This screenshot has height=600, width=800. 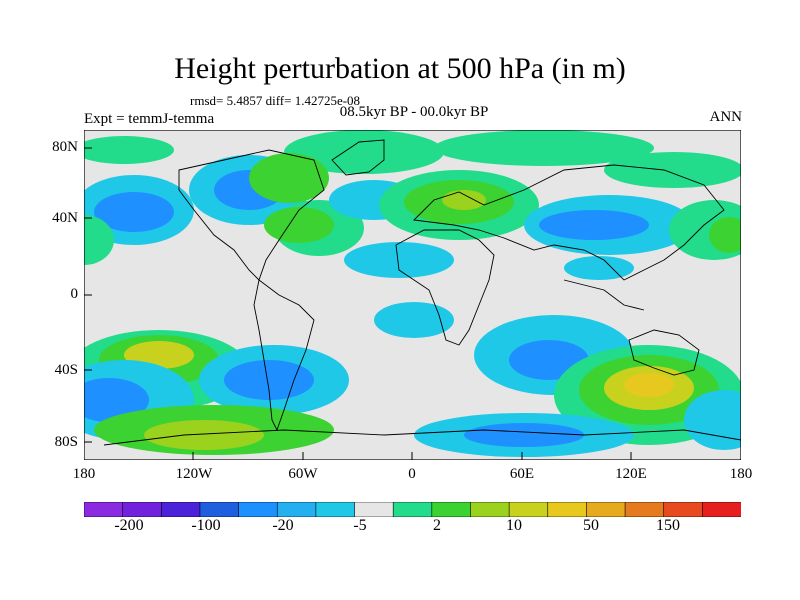 I want to click on colorbar-label-3: -5, so click(x=360, y=525).